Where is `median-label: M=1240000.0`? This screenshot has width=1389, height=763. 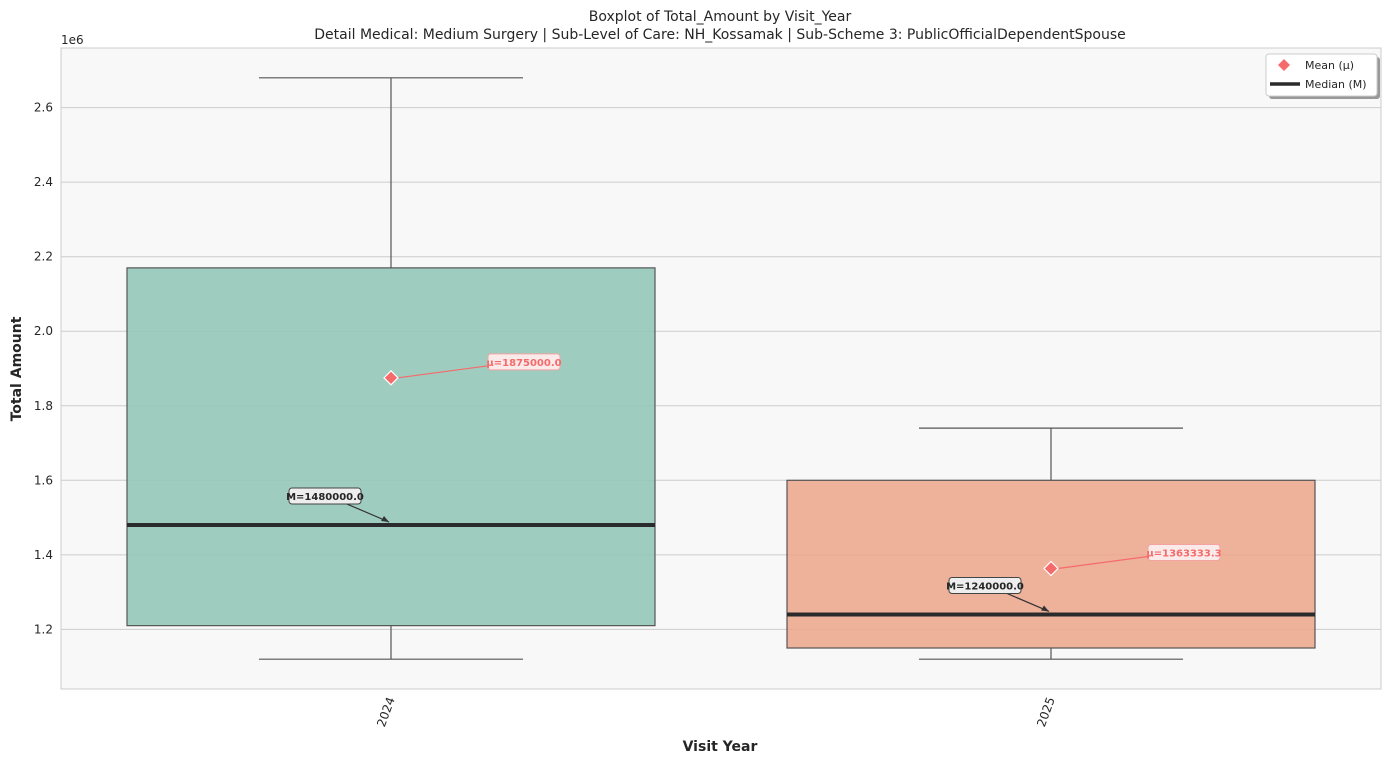 median-label: M=1240000.0 is located at coordinates (985, 586).